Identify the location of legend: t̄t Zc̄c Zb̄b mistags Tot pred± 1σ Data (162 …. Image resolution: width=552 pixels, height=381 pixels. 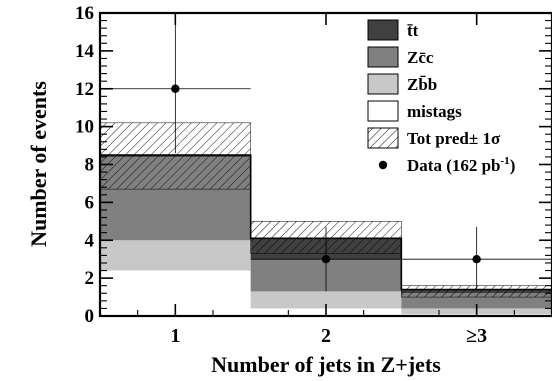
(441, 97).